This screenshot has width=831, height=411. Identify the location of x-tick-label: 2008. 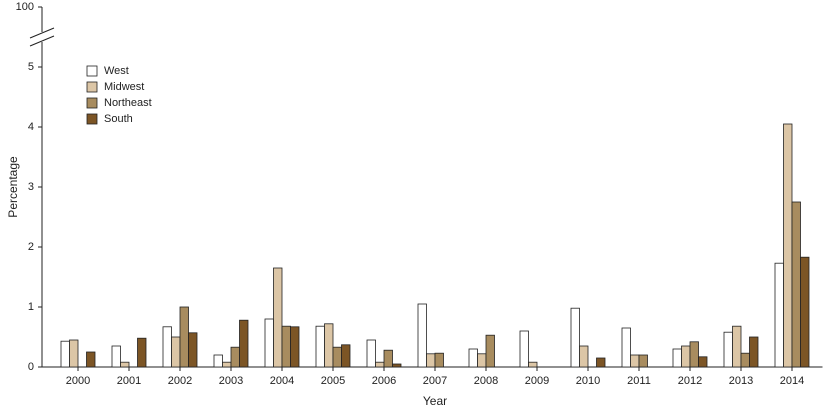
(486, 381).